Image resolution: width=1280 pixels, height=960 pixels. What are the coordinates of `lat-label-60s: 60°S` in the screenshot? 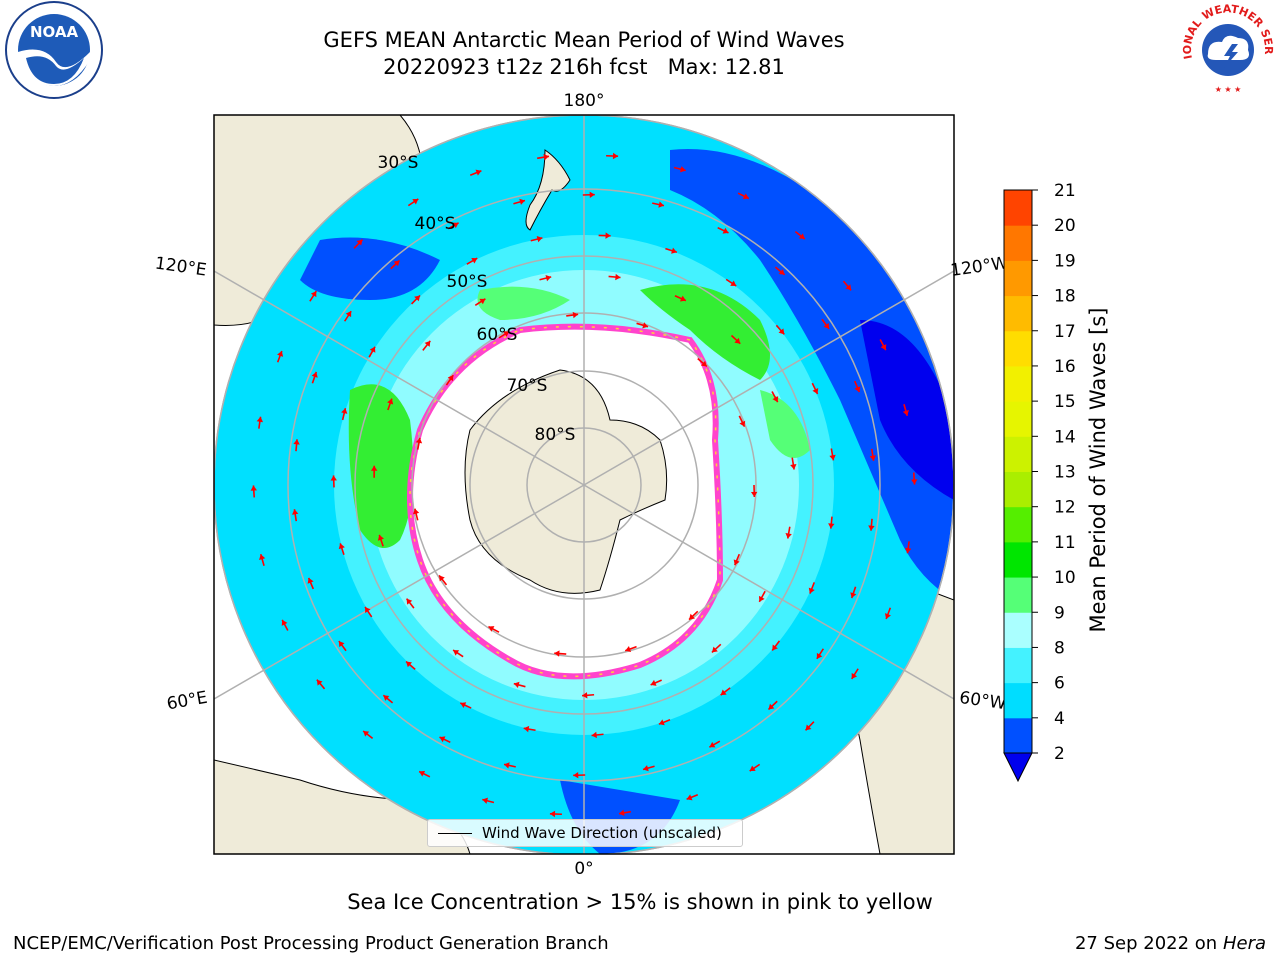 It's located at (497, 335).